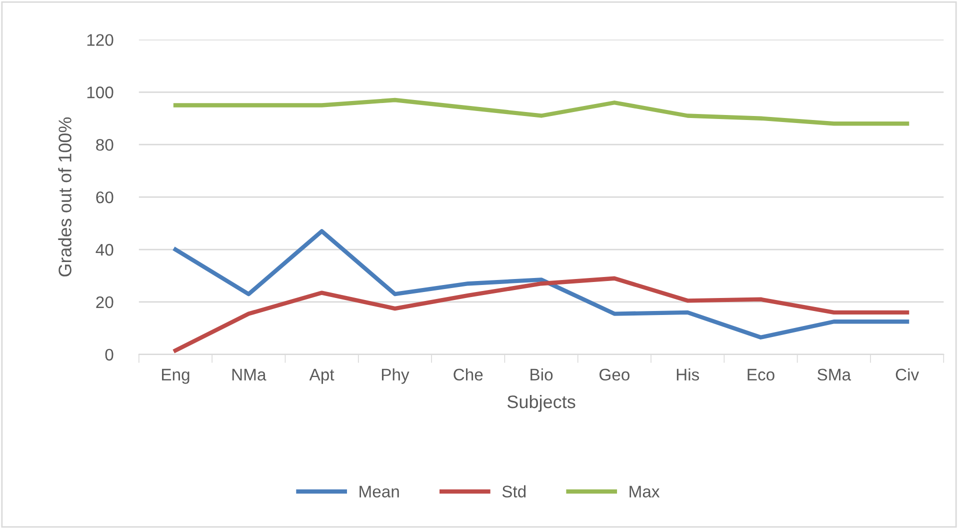  I want to click on x-tick-label: Phy, so click(396, 376).